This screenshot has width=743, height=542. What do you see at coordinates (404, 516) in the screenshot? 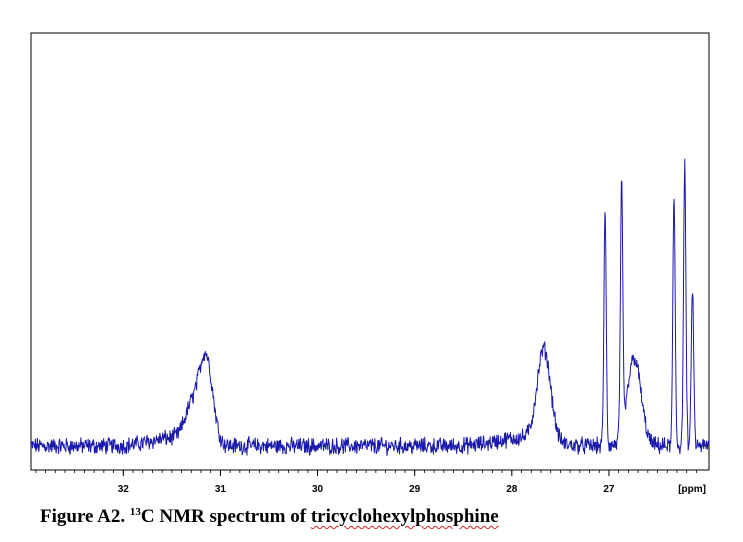
I see `caption-compound-name: tricyclohexylphosphine` at bounding box center [404, 516].